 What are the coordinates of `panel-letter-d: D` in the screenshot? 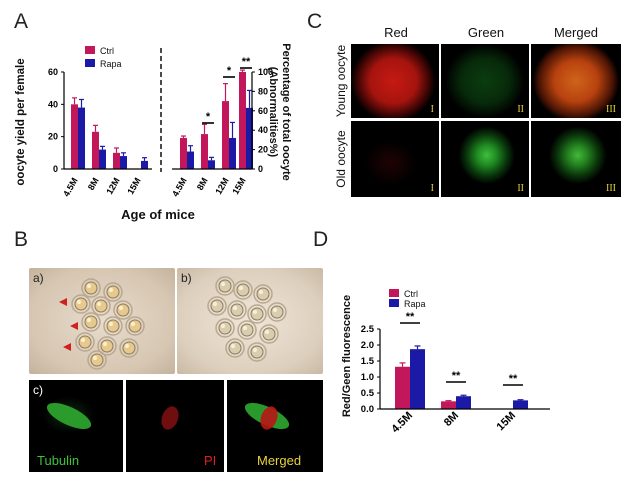 It's located at (321, 239).